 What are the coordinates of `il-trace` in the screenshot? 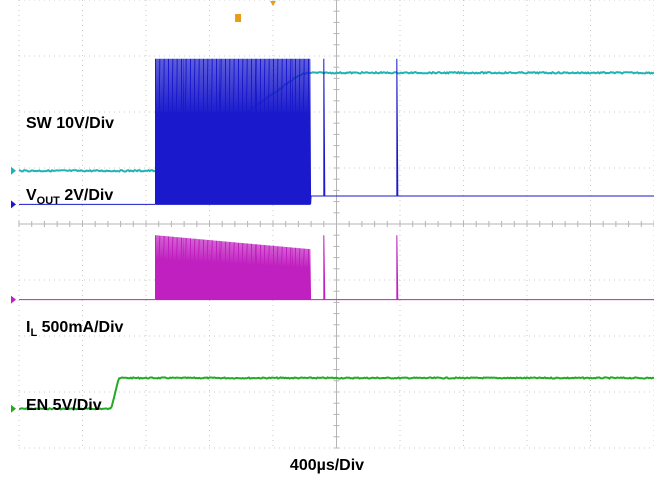 It's located at (336, 268).